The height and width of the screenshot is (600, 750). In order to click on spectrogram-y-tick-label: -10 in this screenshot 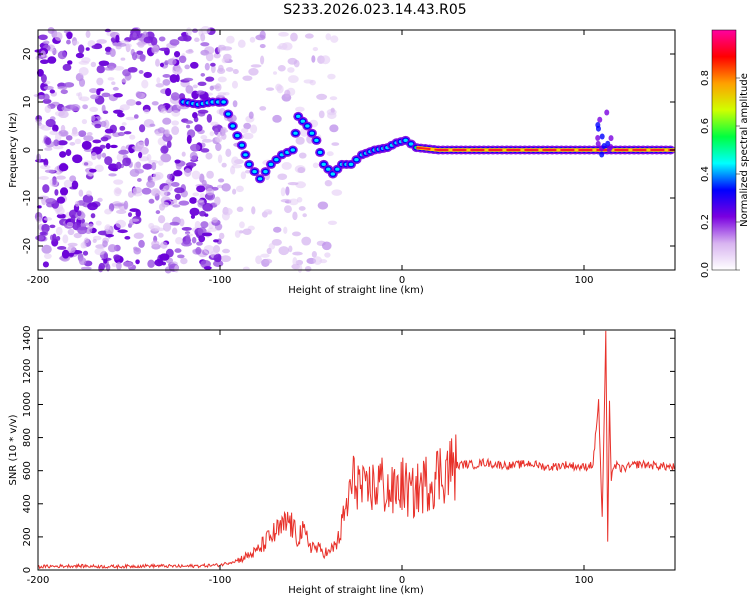, I will do `click(27, 198)`.